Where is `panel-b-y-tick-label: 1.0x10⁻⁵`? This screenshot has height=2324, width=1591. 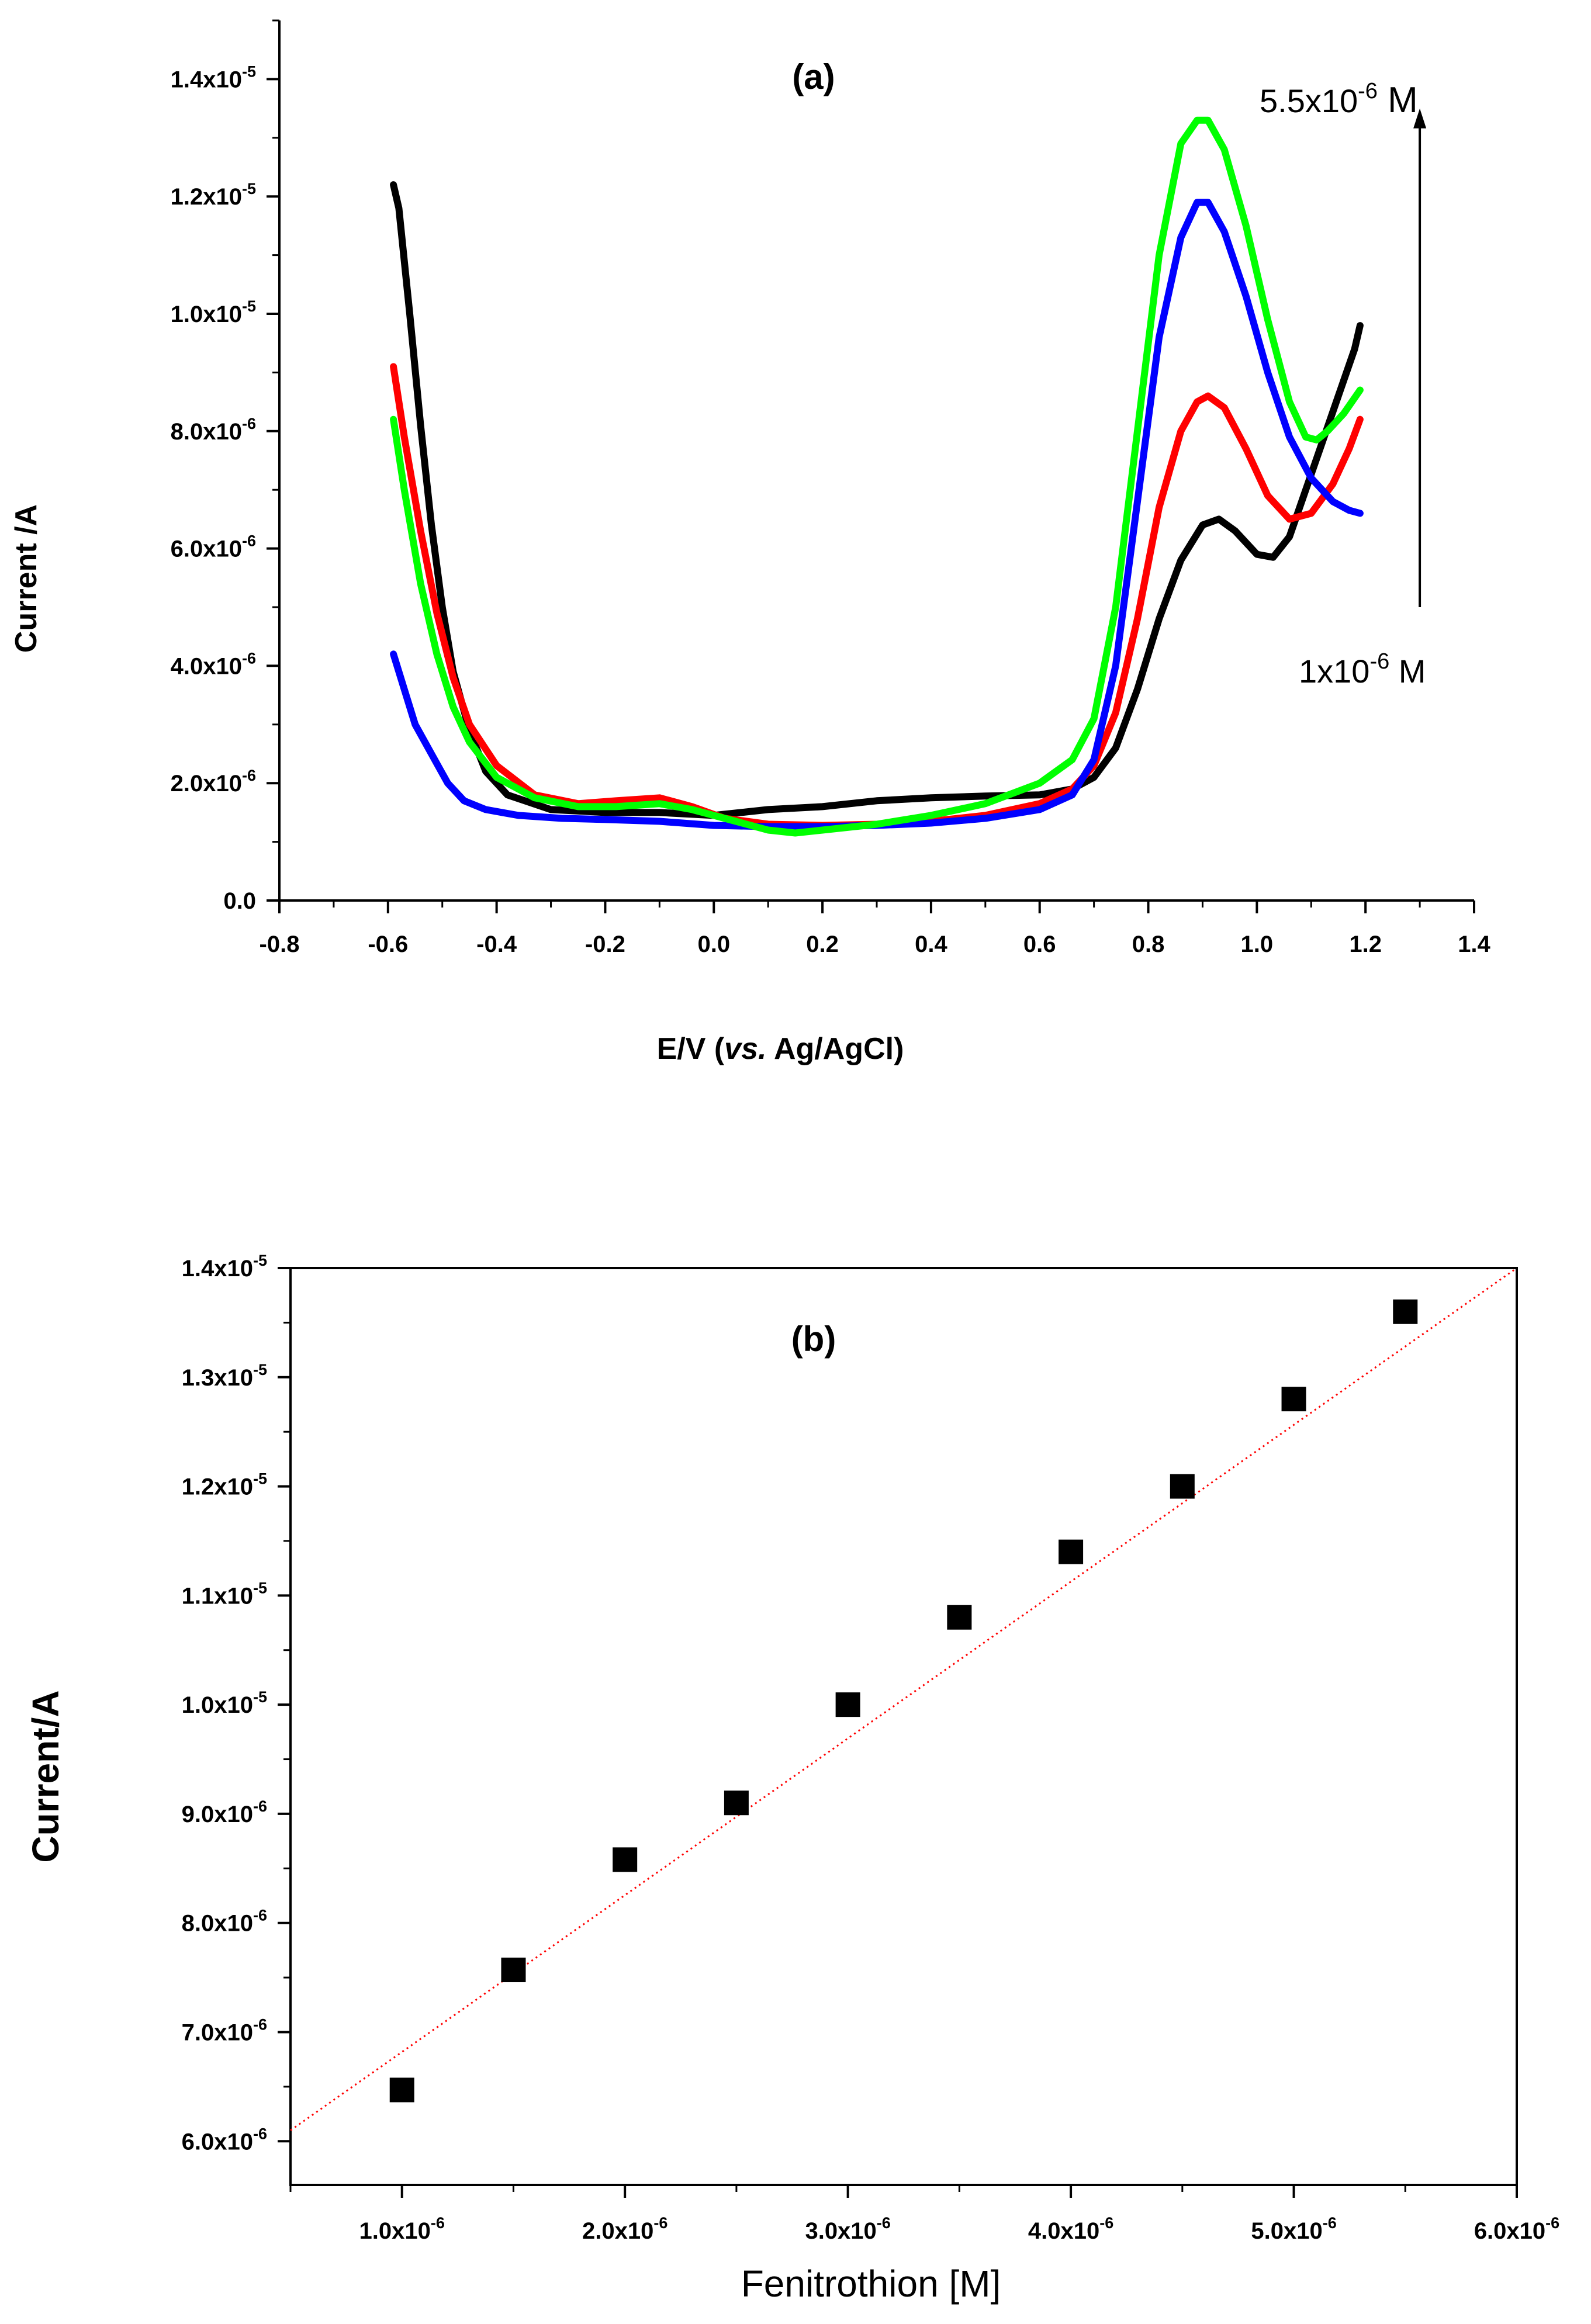
panel-b-y-tick-label: 1.0x10⁻⁵ is located at coordinates (224, 1703).